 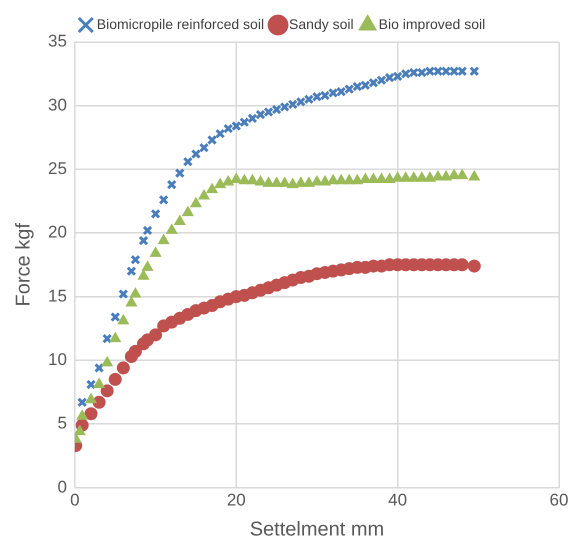 I want to click on y-tick-label: 10, so click(x=57, y=359).